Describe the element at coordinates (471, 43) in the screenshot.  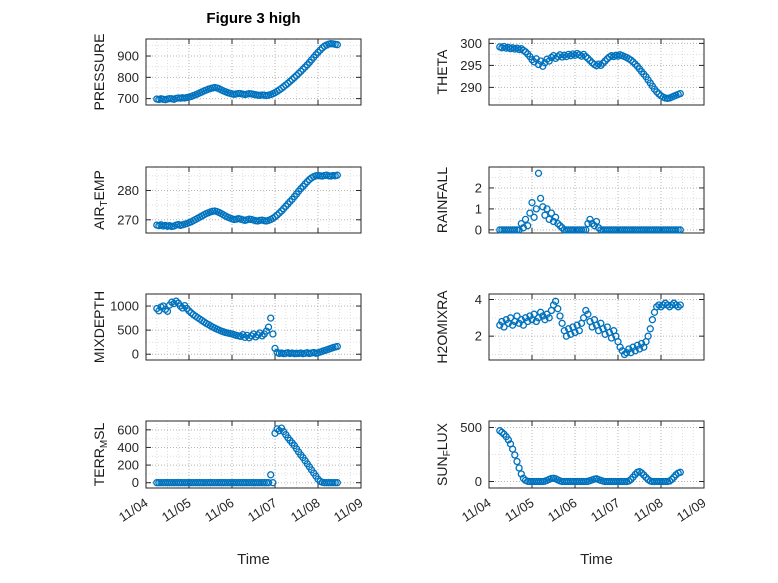
I see `y-tick-label: 300` at that location.